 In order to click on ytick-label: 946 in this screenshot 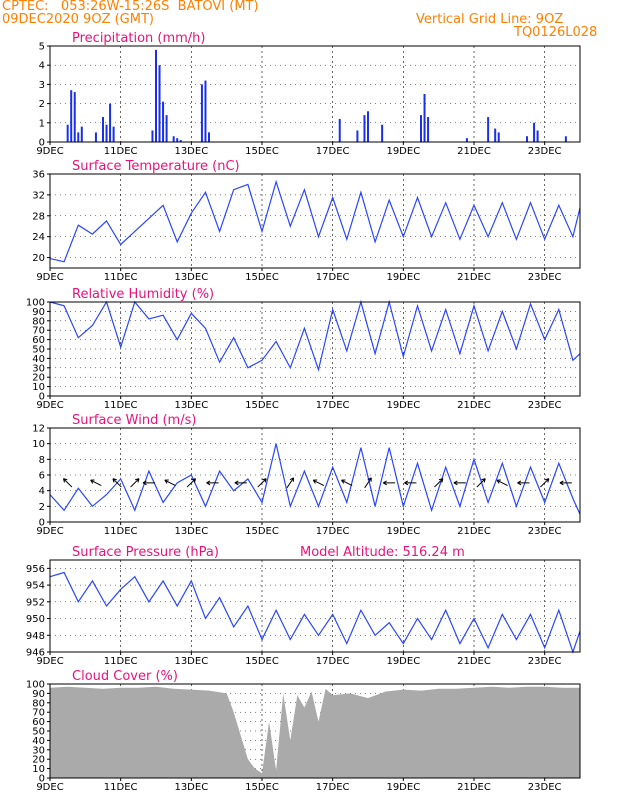, I will do `click(35, 653)`.